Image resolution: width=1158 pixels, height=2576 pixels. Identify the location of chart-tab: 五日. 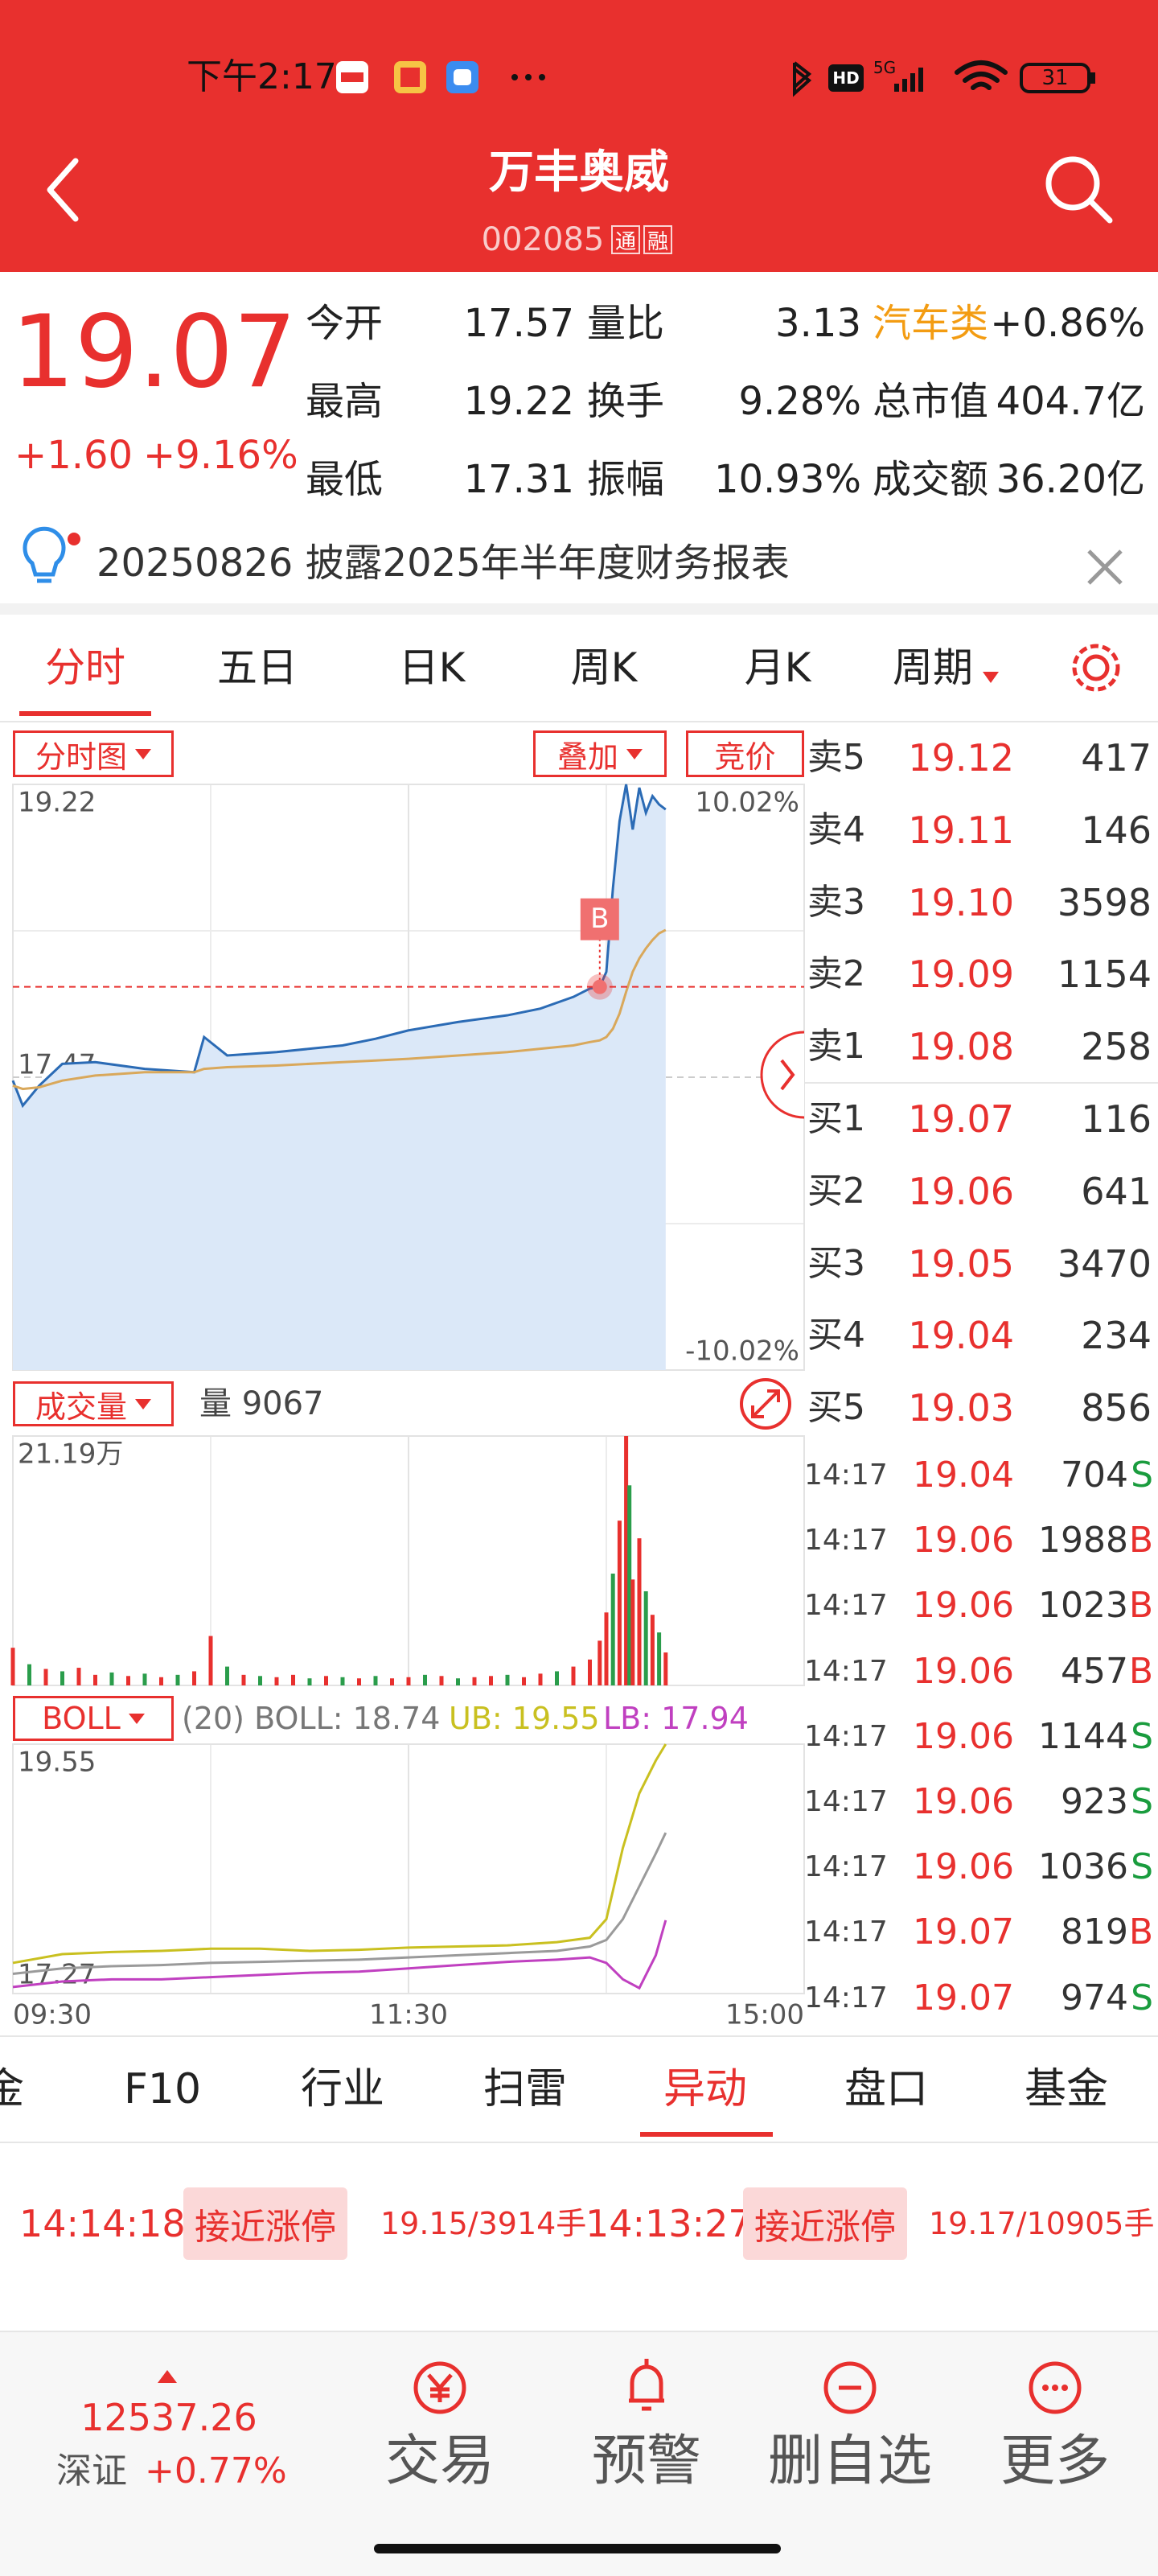
(257, 667).